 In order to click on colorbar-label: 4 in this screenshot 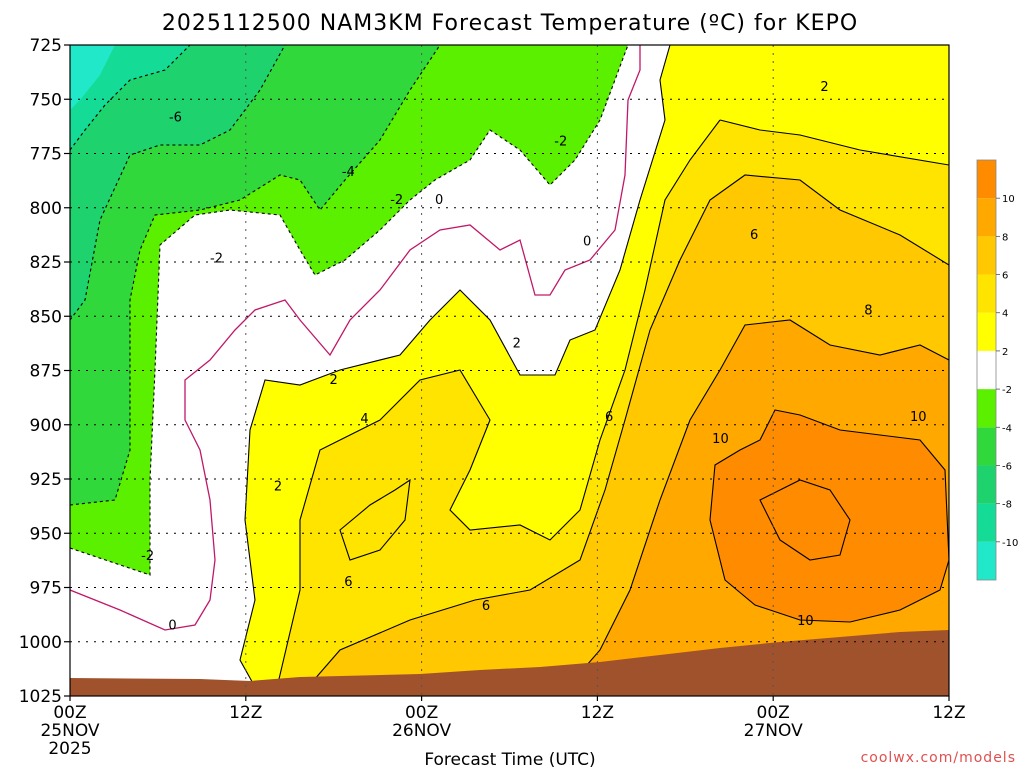, I will do `click(1005, 314)`.